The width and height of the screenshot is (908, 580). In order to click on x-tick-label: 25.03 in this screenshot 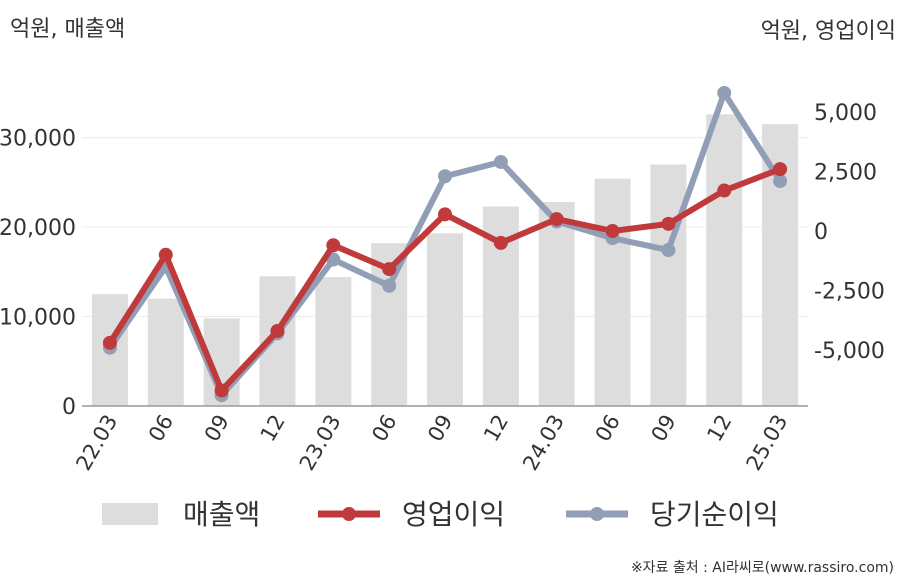, I will do `click(767, 443)`.